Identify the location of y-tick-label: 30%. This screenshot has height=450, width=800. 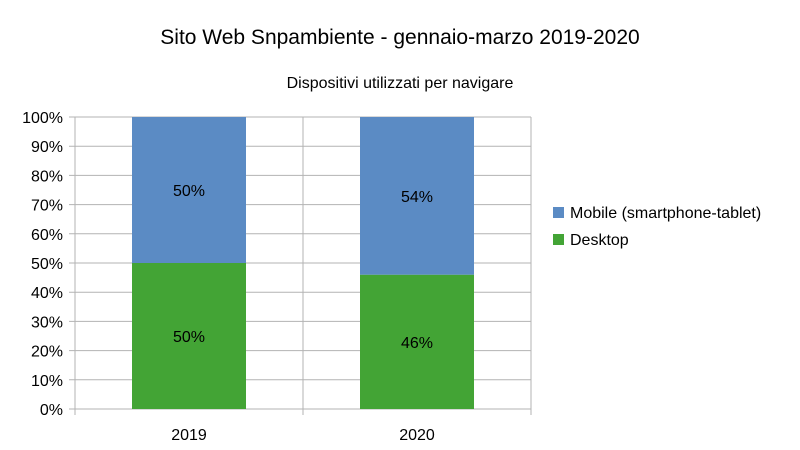
(47, 322).